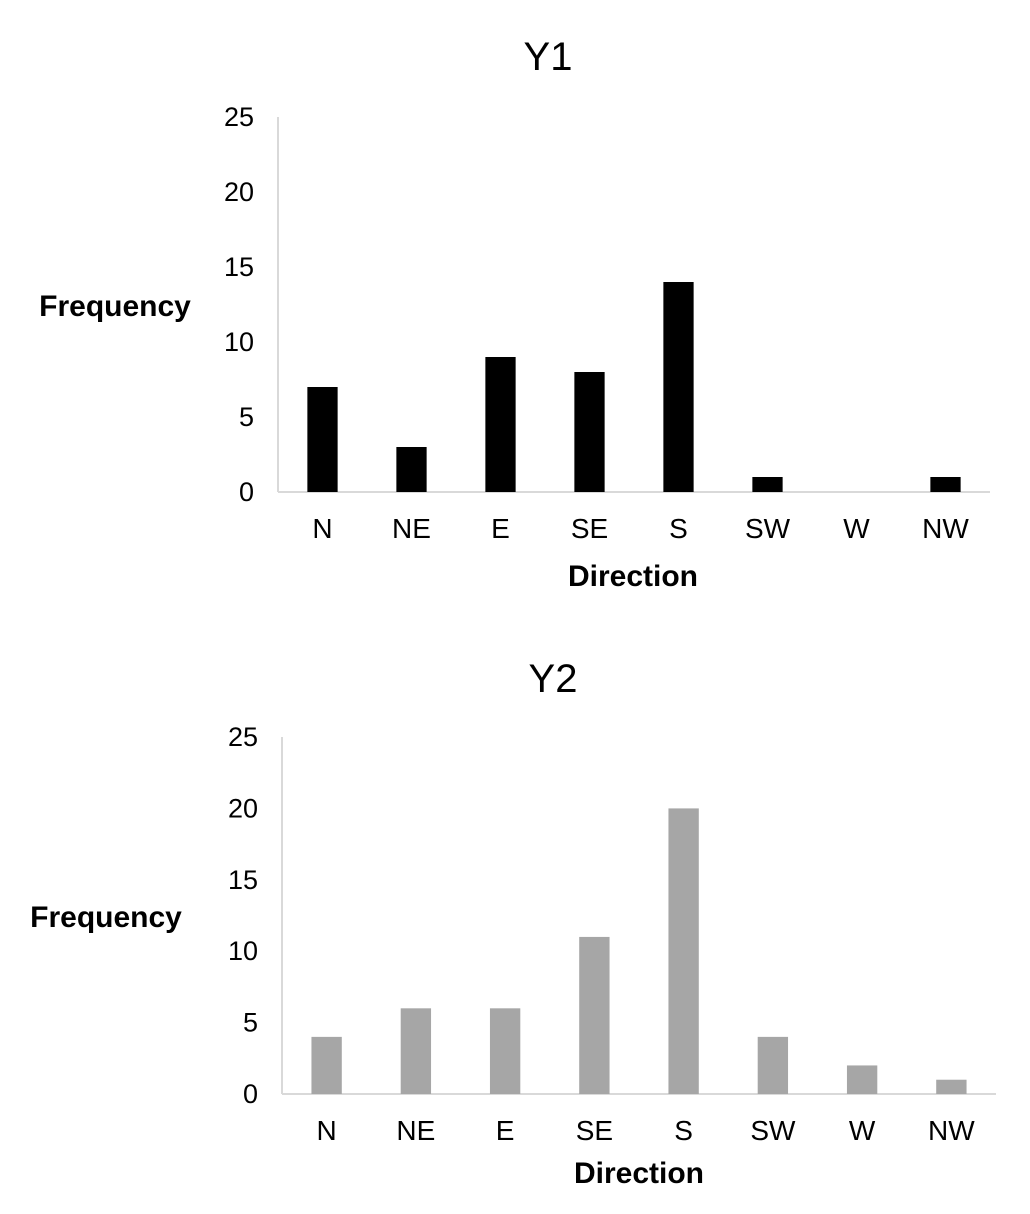 The height and width of the screenshot is (1214, 1030). What do you see at coordinates (553, 679) in the screenshot?
I see `chart-title: Y2` at bounding box center [553, 679].